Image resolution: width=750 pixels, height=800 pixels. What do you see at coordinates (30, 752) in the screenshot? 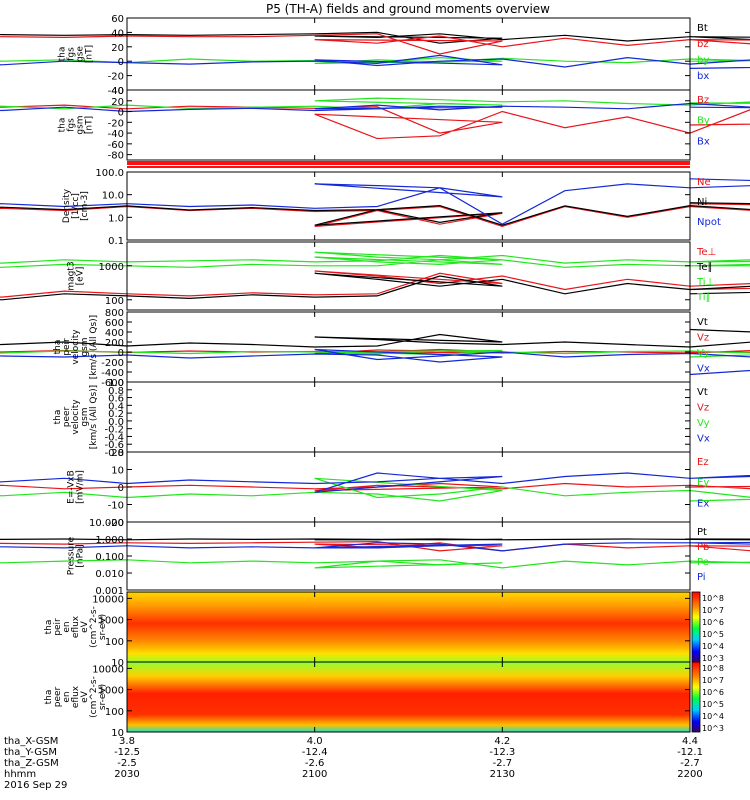
I see `x-row-label: tha_Y-GSM` at bounding box center [30, 752].